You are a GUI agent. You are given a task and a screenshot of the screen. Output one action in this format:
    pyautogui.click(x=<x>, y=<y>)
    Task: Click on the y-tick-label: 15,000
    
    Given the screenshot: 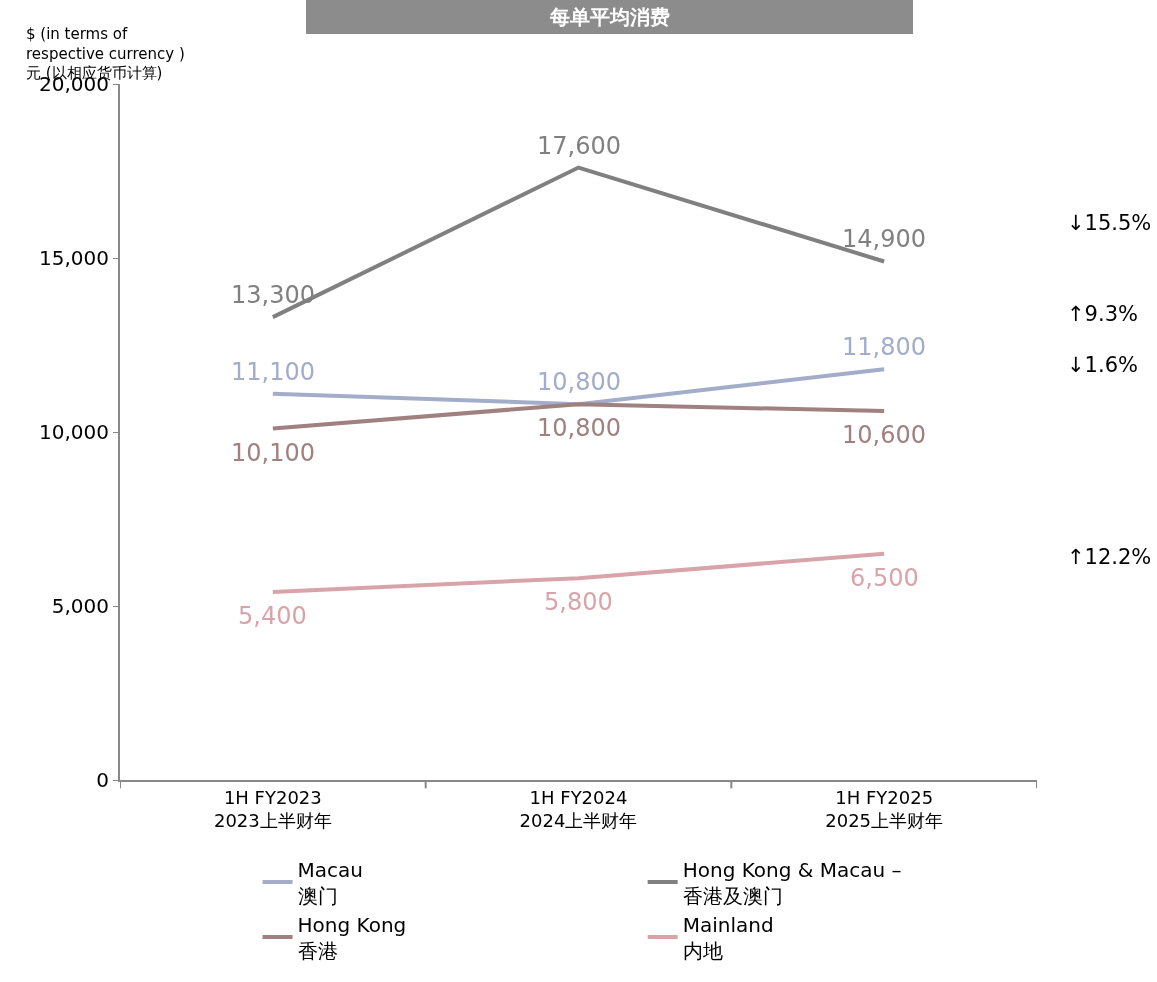 What is the action you would take?
    pyautogui.click(x=74, y=258)
    